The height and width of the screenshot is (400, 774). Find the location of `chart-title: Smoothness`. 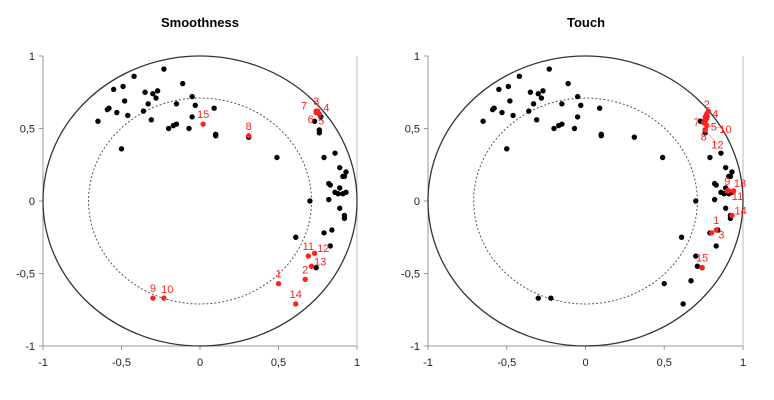

chart-title: Smoothness is located at coordinates (200, 22).